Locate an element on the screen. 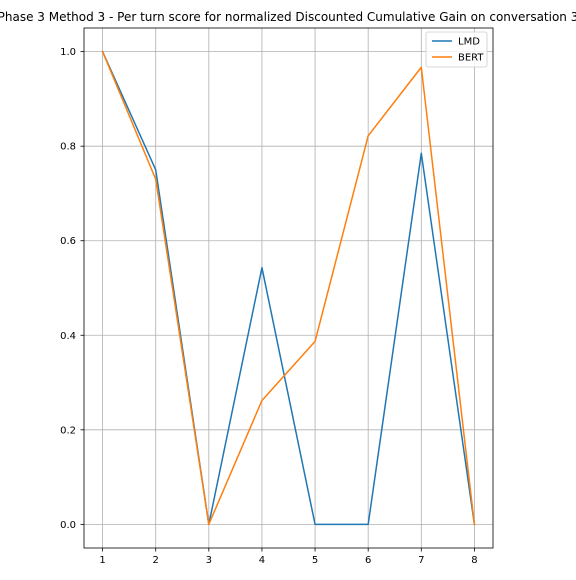 The image size is (576, 580). y-tick-label: 0.6 is located at coordinates (68, 241).